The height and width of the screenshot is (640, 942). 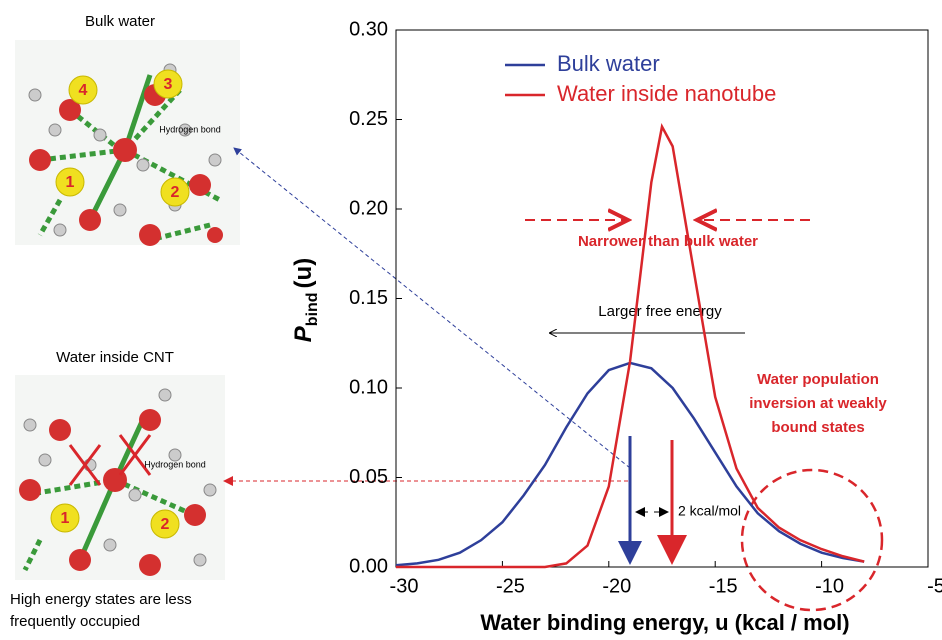 I want to click on panel-title: Water inside CNT, so click(x=115, y=357).